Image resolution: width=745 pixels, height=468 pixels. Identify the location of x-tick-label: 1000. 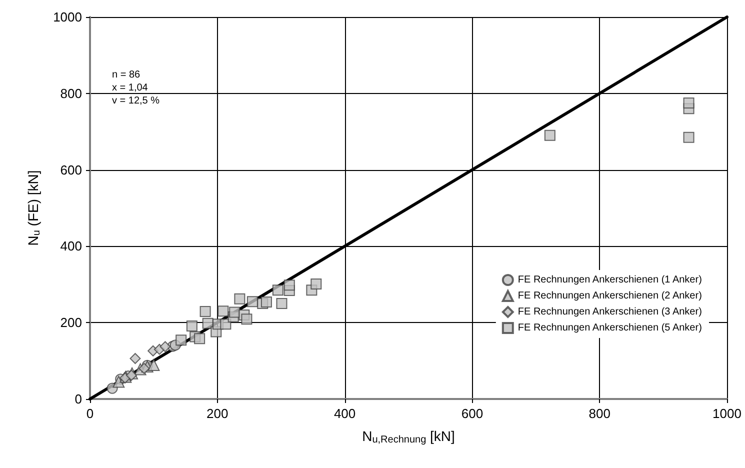
(727, 413).